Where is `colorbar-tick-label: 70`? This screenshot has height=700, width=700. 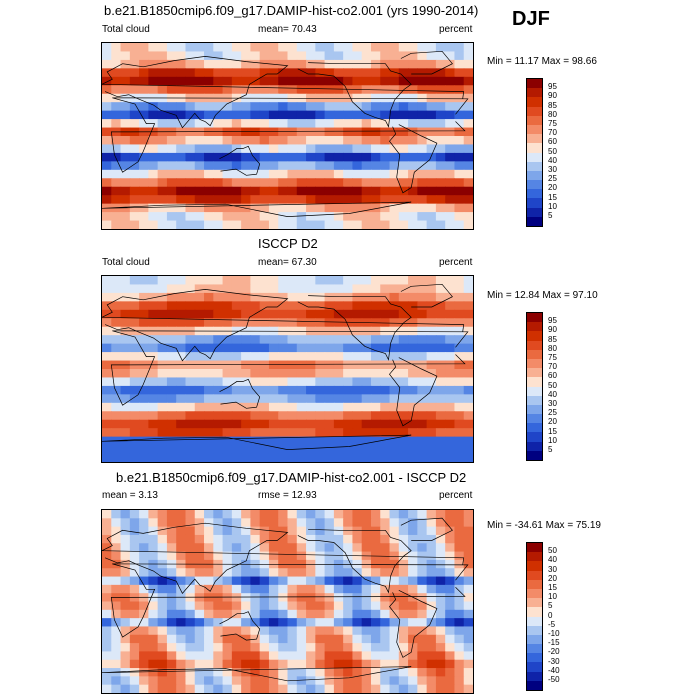 colorbar-tick-label: 70 is located at coordinates (552, 367).